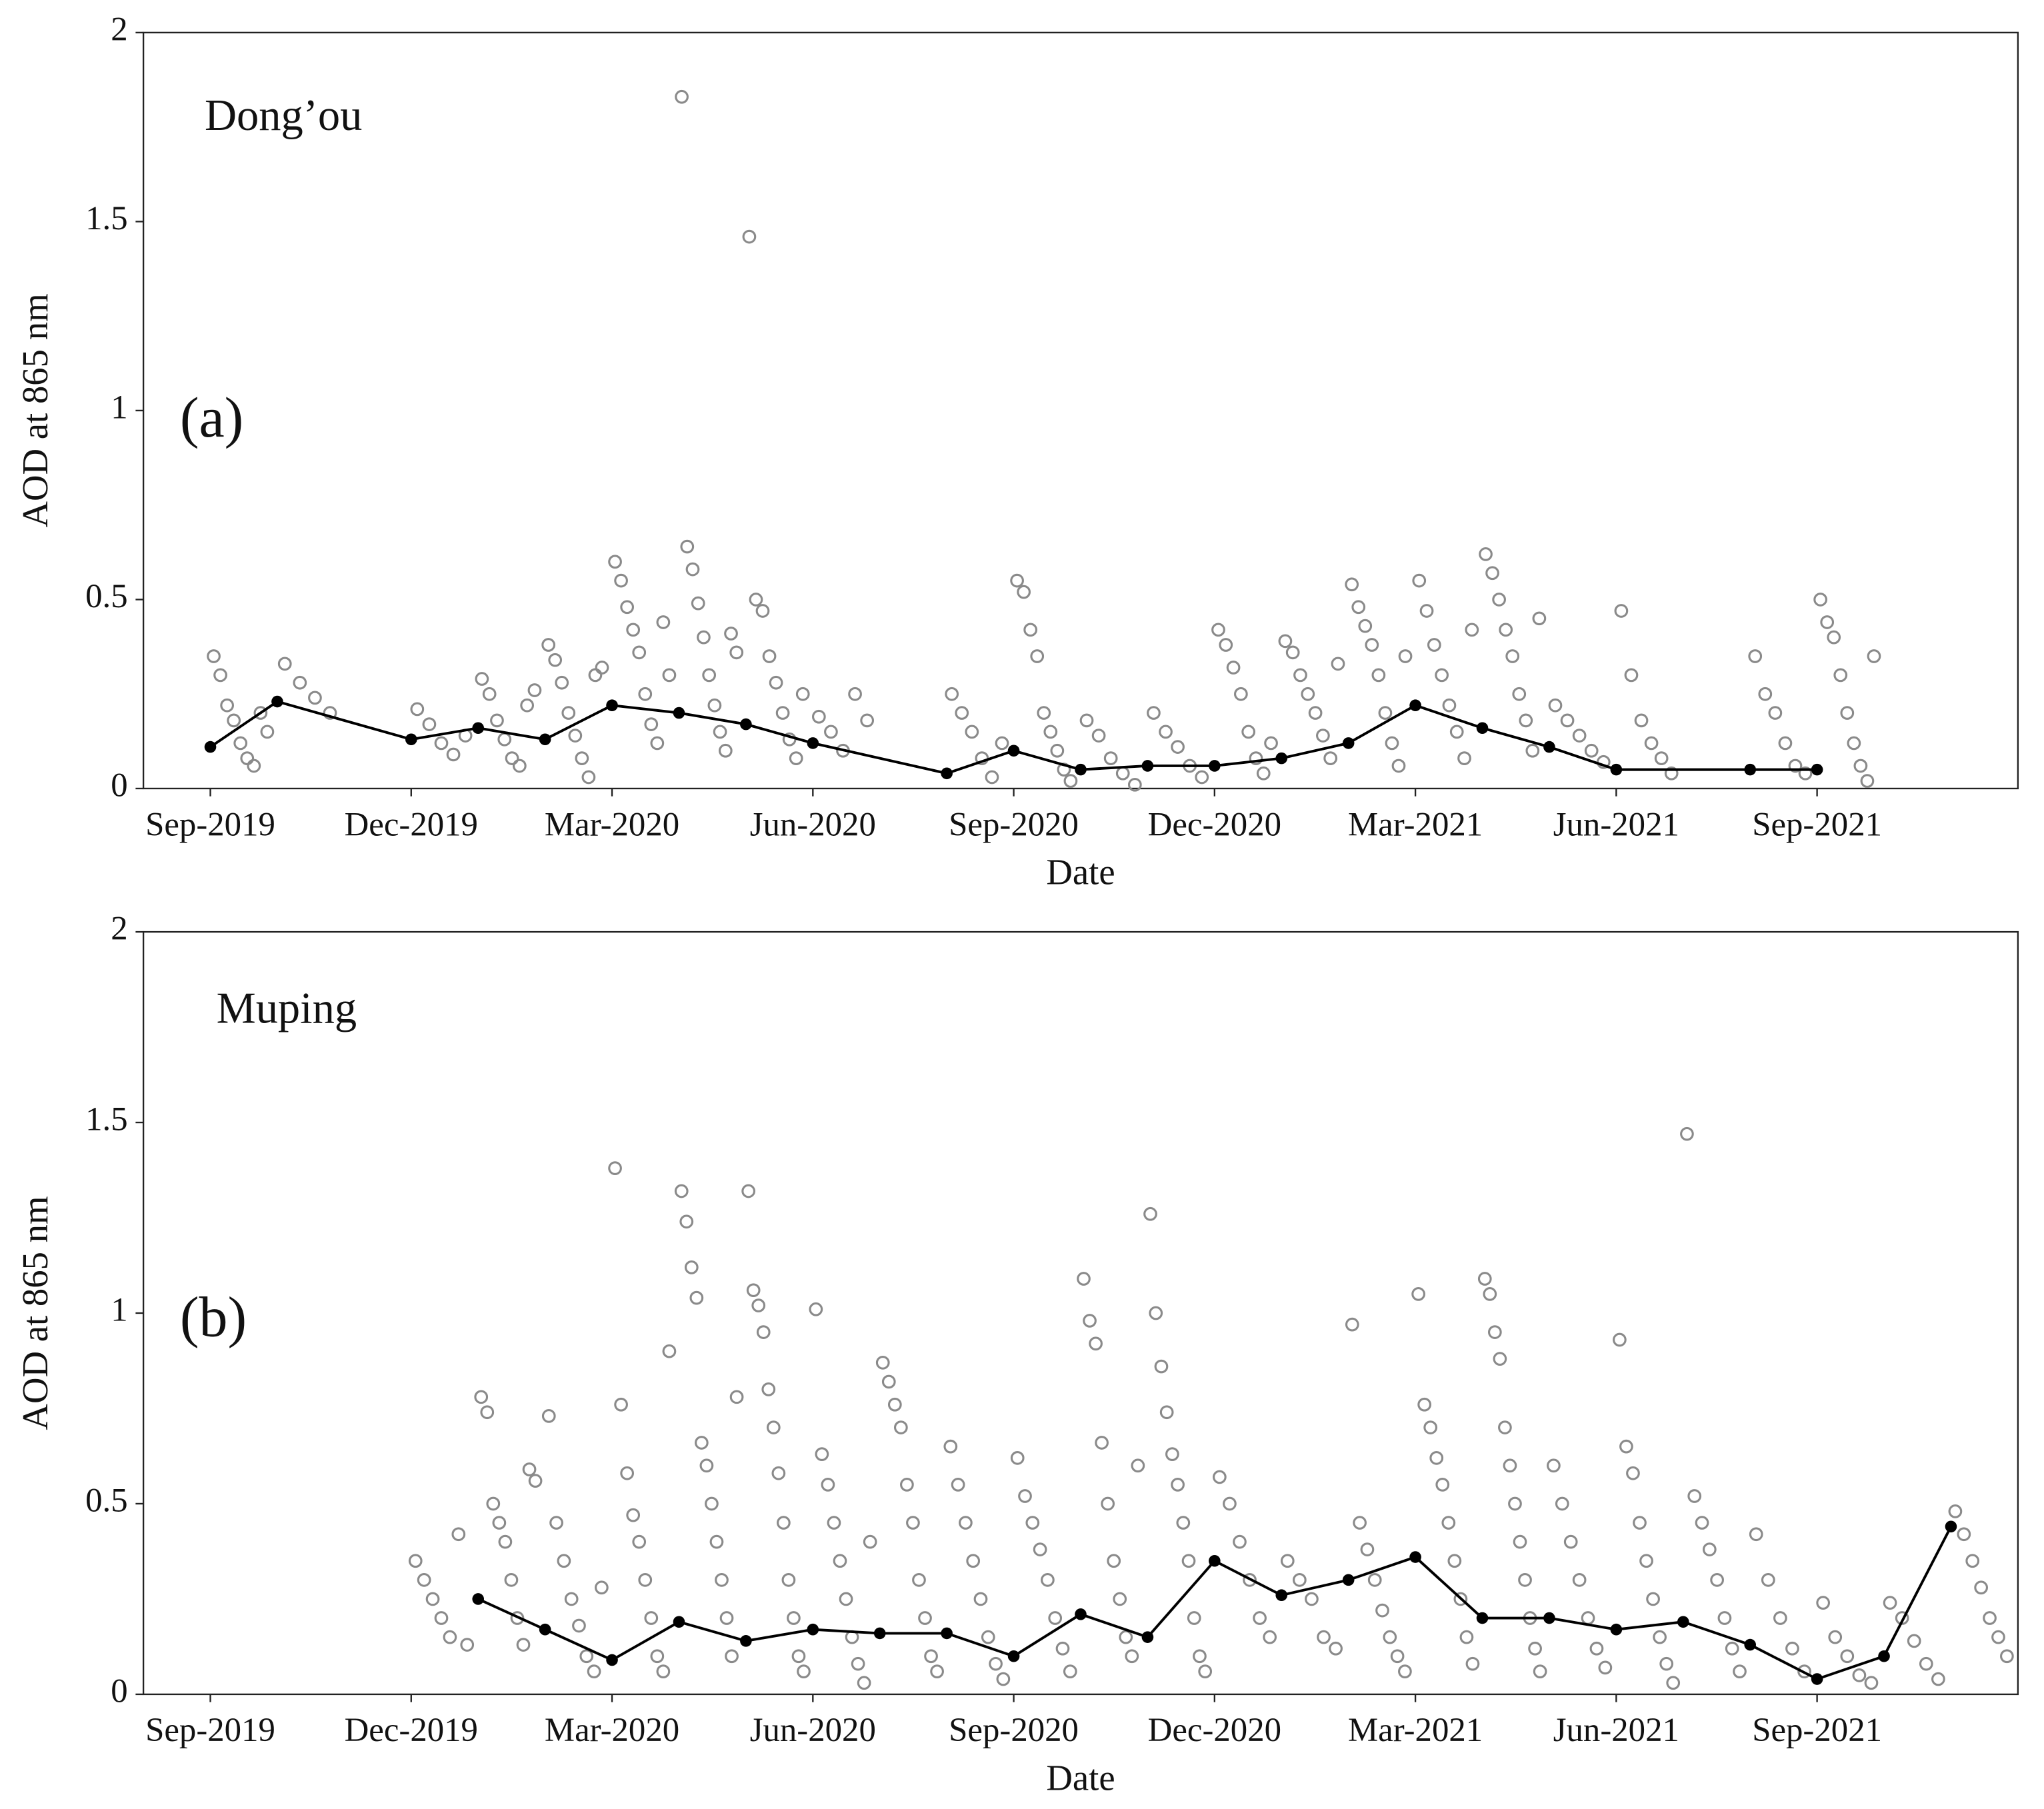 The height and width of the screenshot is (1809, 2044). I want to click on y-tick-label: 1, so click(119, 407).